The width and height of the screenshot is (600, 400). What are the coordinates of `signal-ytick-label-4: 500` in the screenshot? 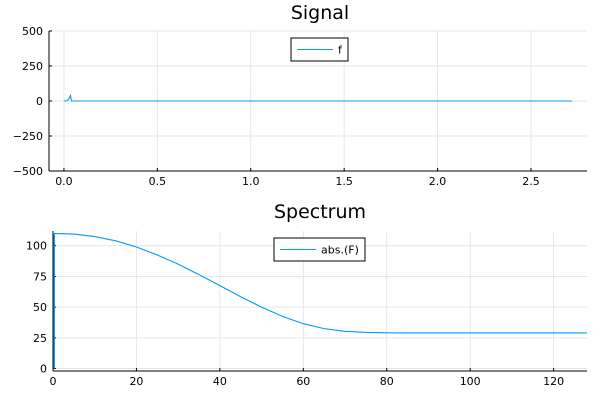 It's located at (32, 31).